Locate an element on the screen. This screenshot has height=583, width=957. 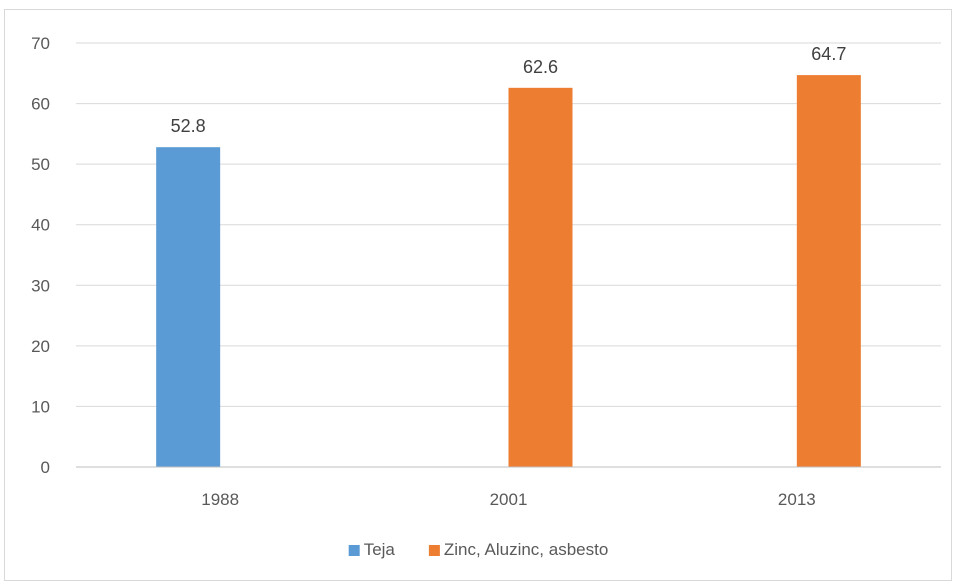
y-tick-label: 10 is located at coordinates (40, 406).